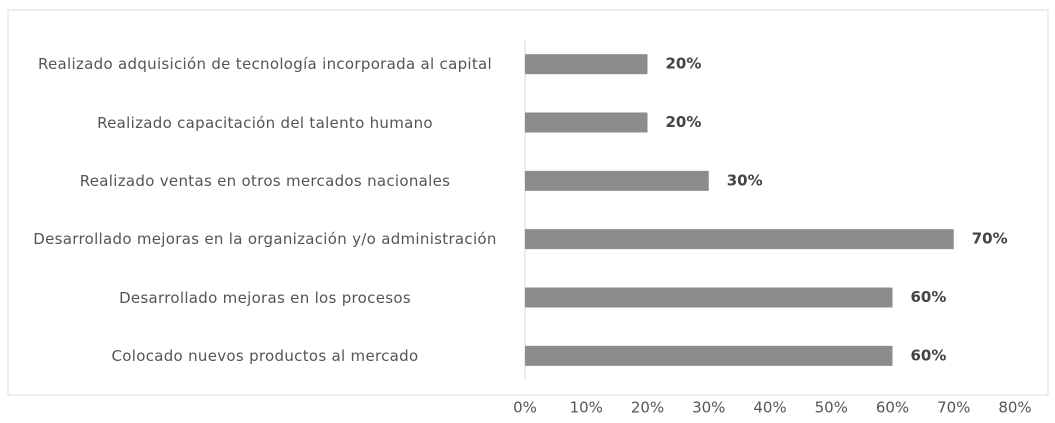 The width and height of the screenshot is (1055, 423). What do you see at coordinates (265, 355) in the screenshot?
I see `category-label: Colocado nuevos productos al mercado` at bounding box center [265, 355].